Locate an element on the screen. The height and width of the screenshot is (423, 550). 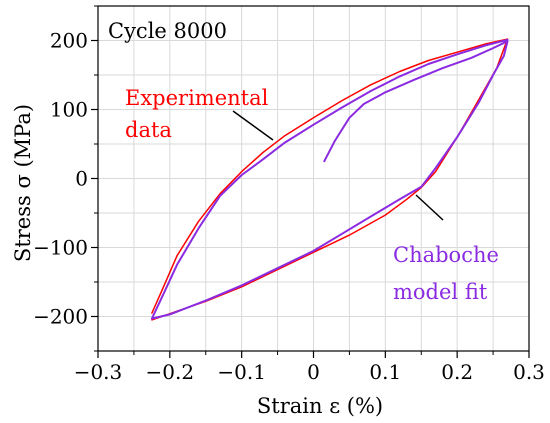
cycle-label: Cycle 8000 is located at coordinates (167, 31).